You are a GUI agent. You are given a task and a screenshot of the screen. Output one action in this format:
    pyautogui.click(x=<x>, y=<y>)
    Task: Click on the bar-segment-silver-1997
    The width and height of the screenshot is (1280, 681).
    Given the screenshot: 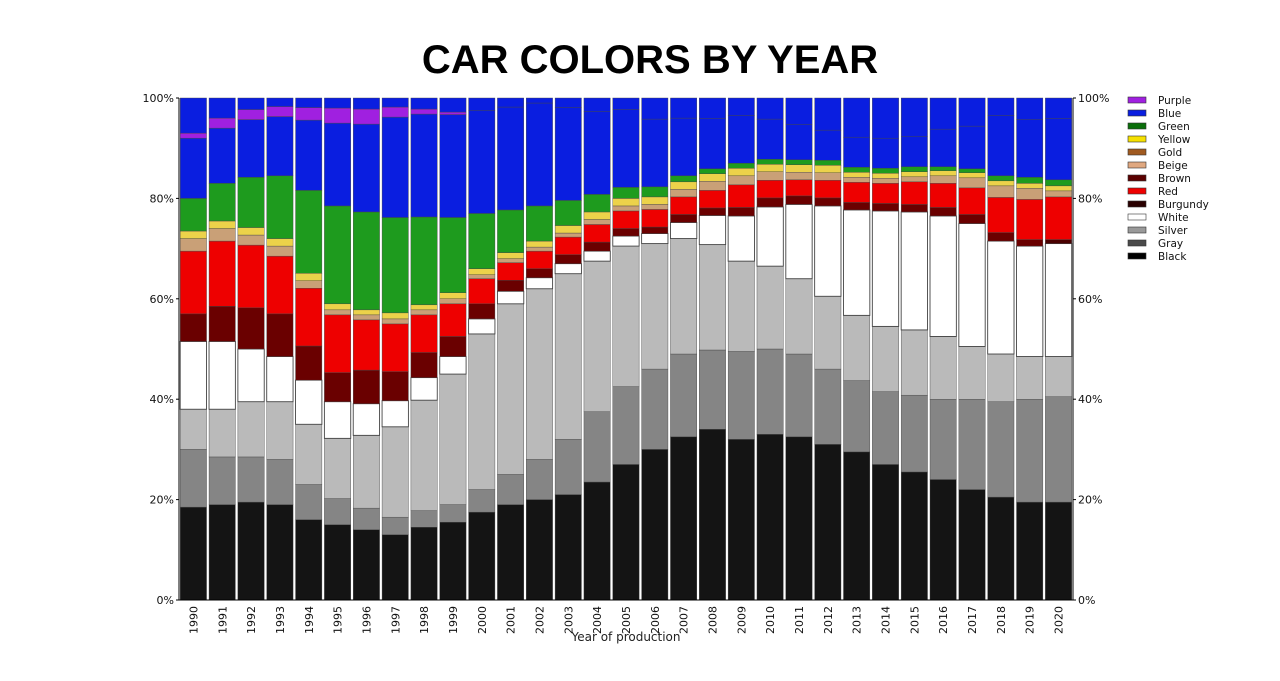 What is the action you would take?
    pyautogui.click(x=395, y=472)
    